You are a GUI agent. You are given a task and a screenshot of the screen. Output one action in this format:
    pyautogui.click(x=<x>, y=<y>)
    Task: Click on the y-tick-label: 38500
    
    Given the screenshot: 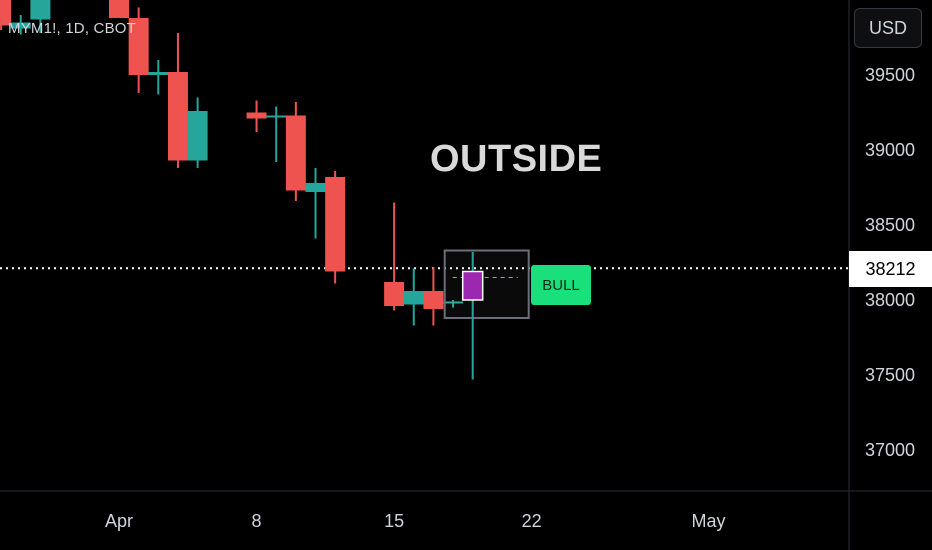 What is the action you would take?
    pyautogui.click(x=890, y=225)
    